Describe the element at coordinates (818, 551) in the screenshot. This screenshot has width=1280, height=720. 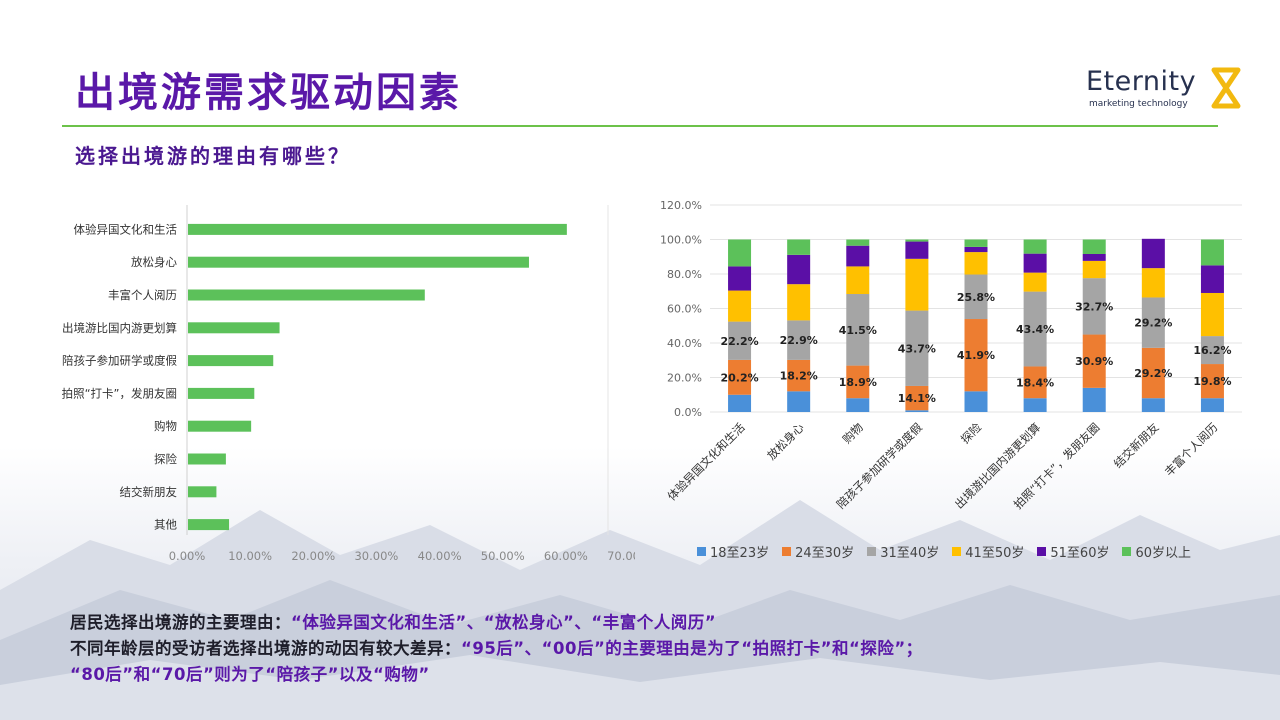
I see `legend-item: 24至30岁` at that location.